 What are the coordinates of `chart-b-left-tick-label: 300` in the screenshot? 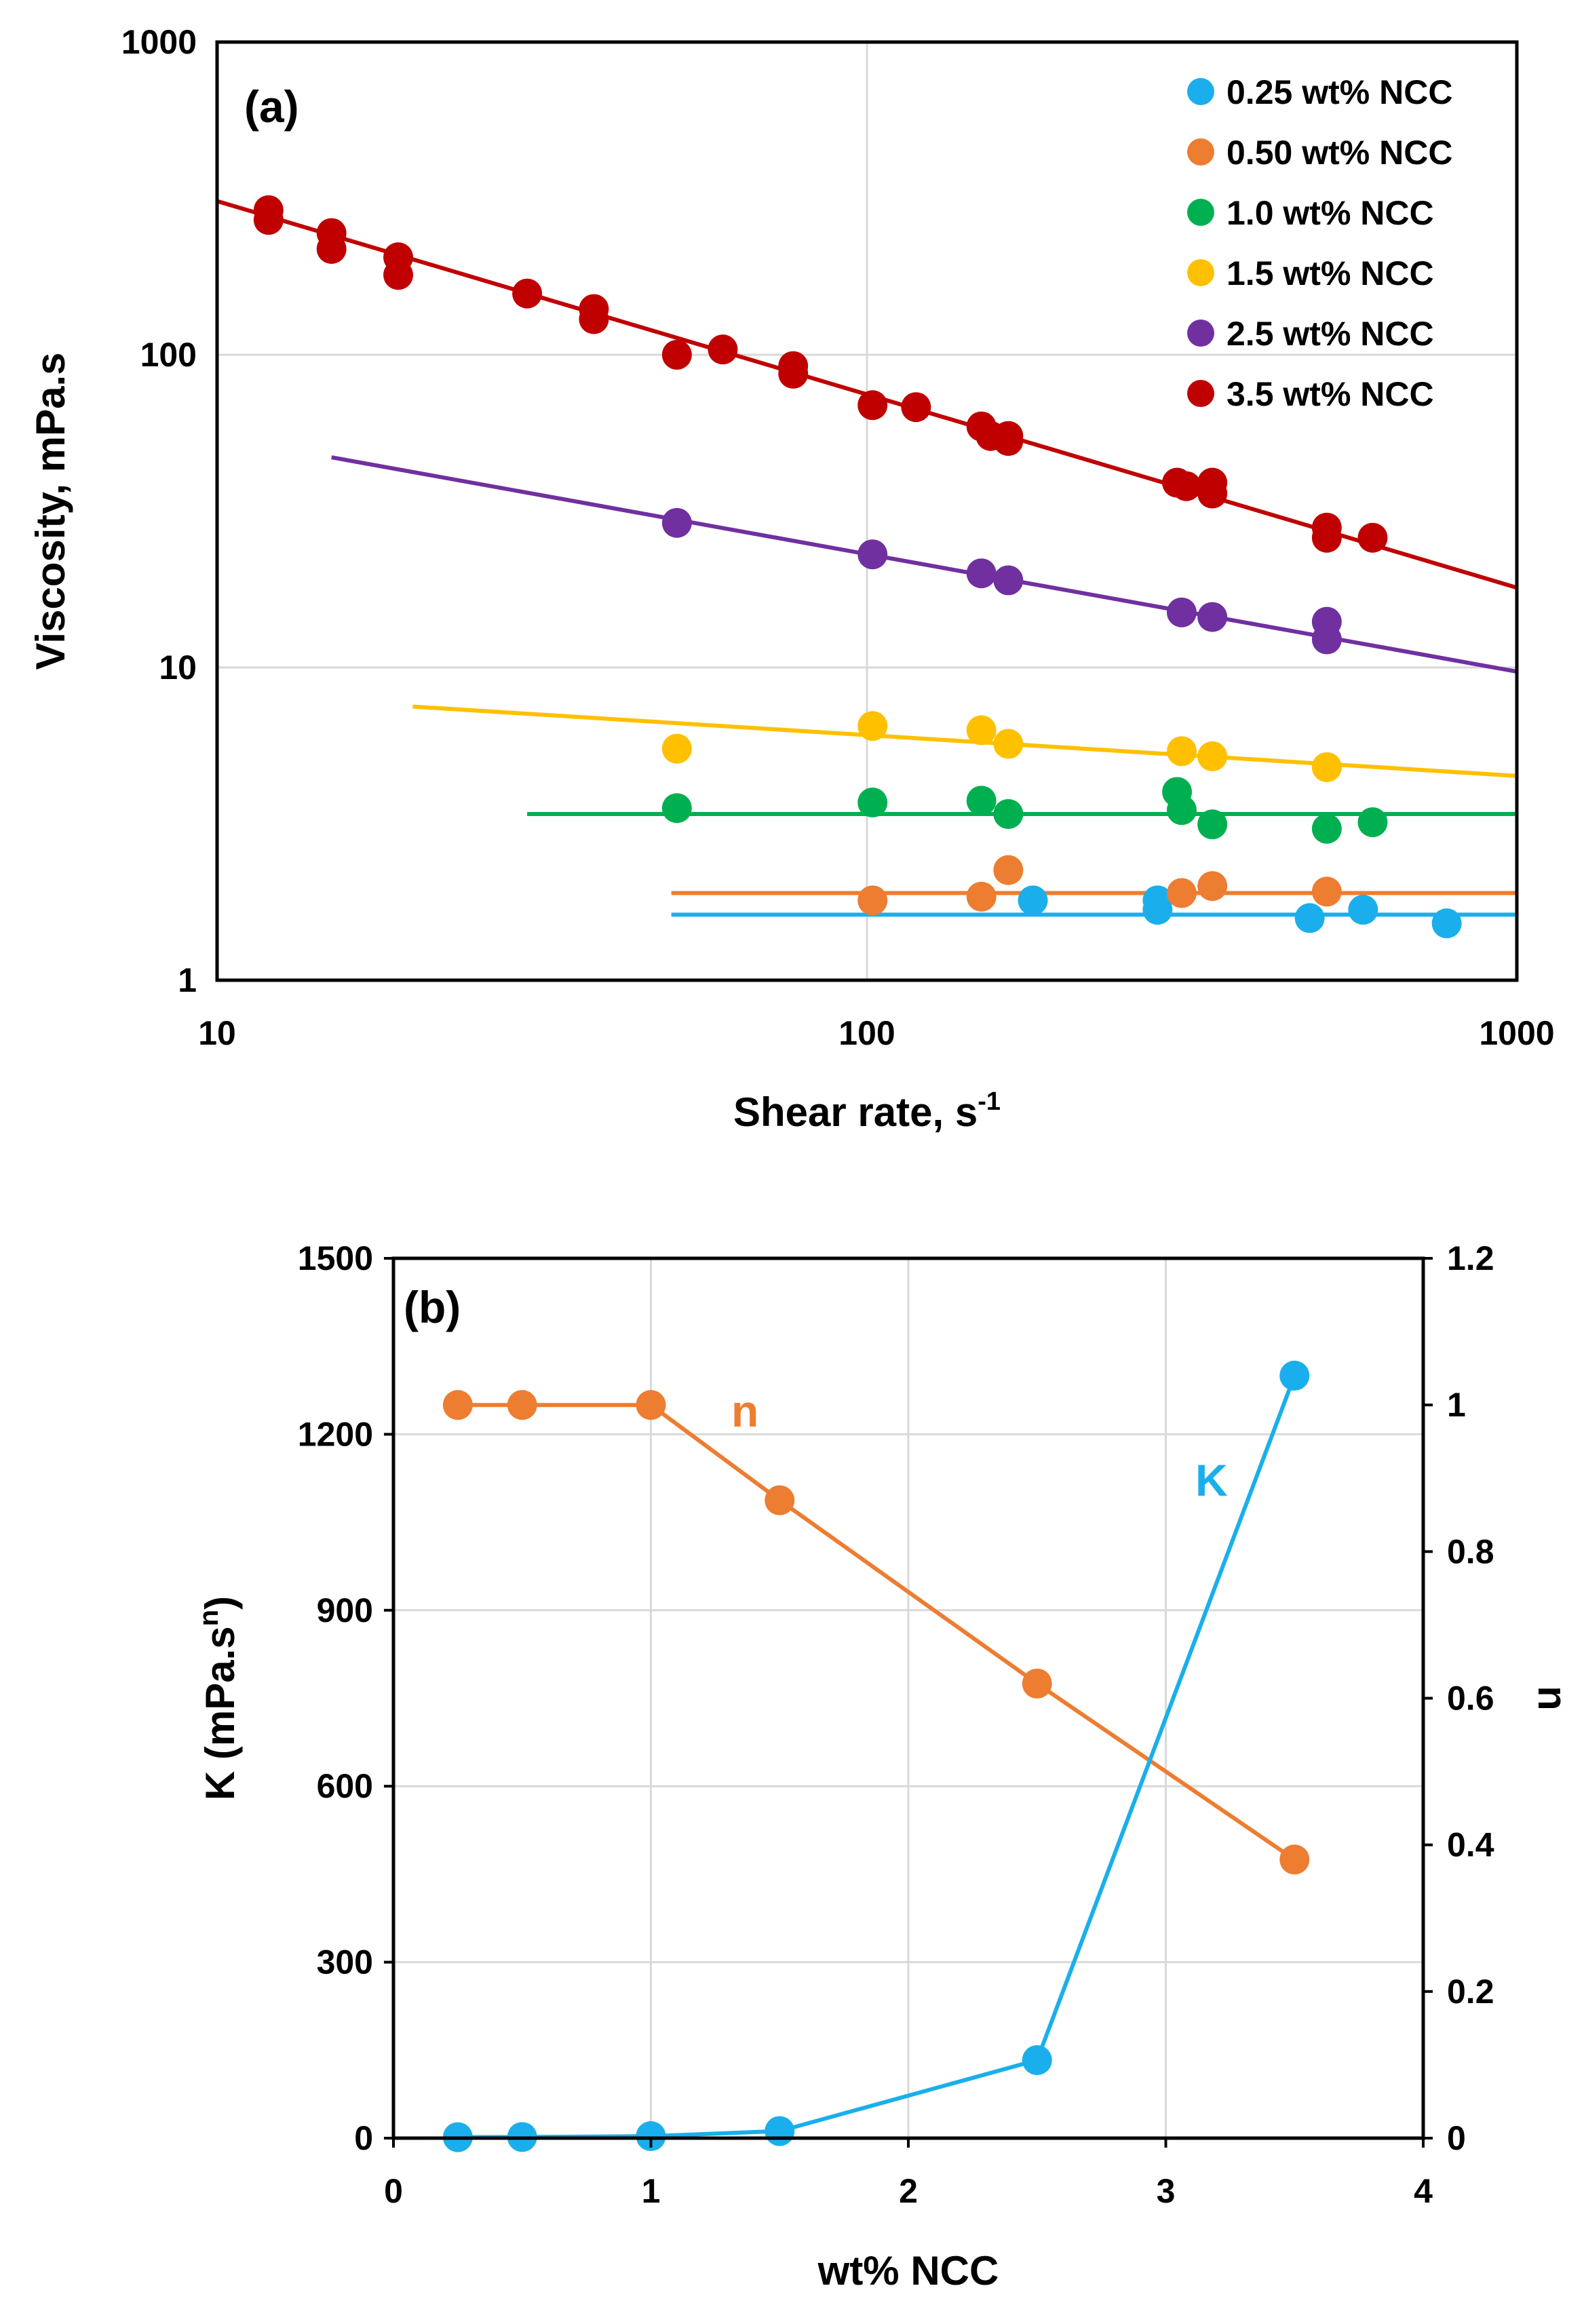 It's located at (345, 1962).